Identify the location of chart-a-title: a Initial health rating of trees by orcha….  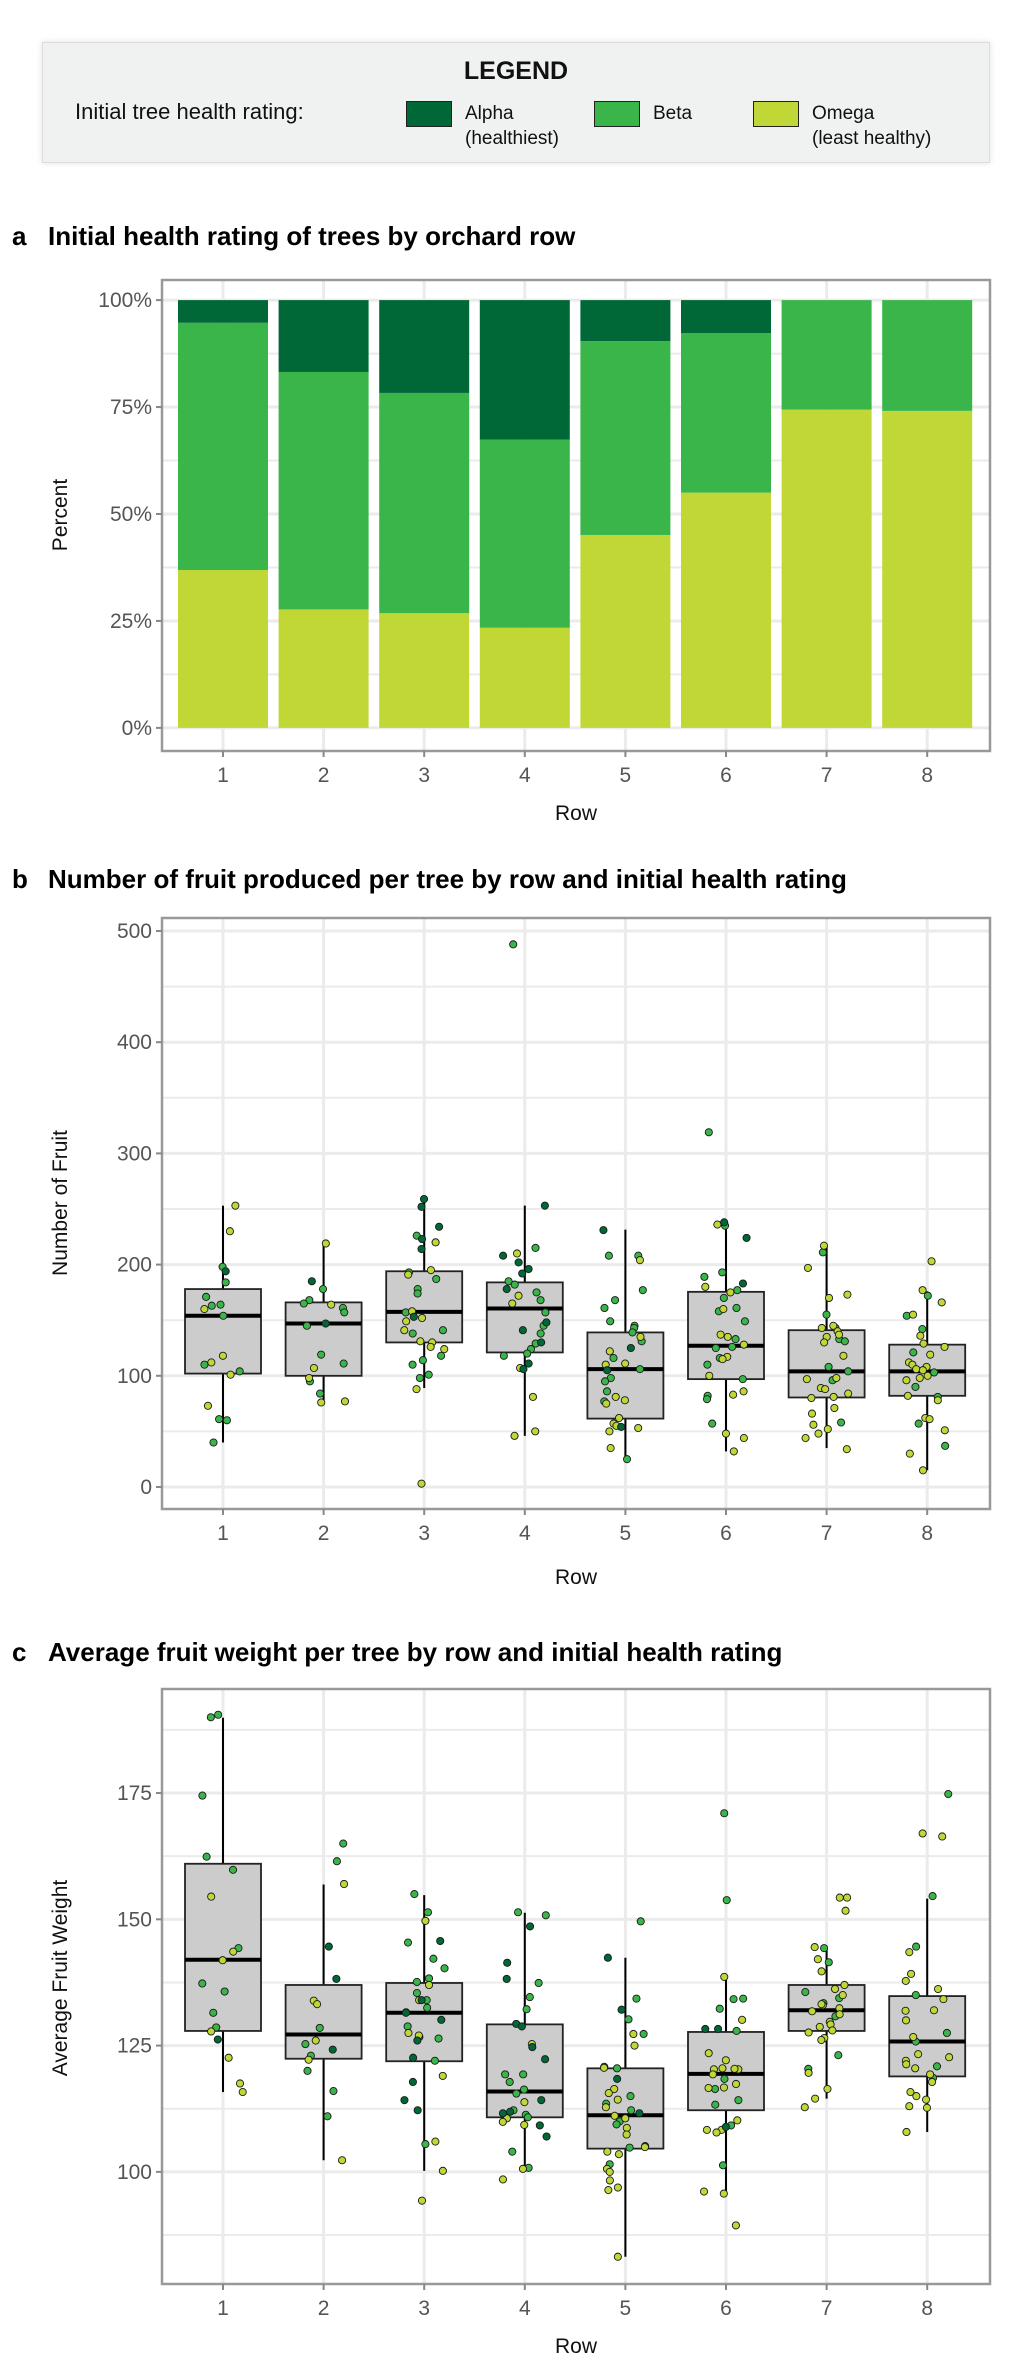
(293, 236).